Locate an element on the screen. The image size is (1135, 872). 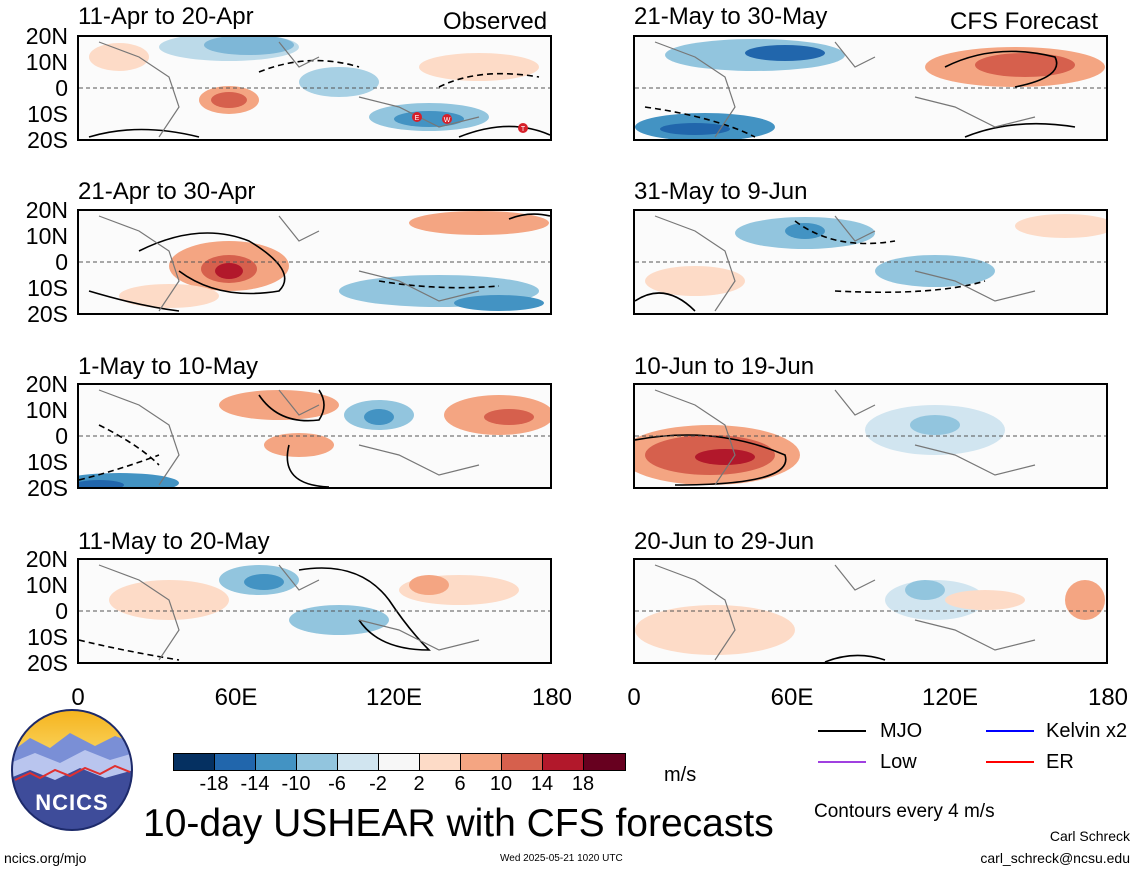
footer-author: Carl Schreck is located at coordinates (1089, 836).